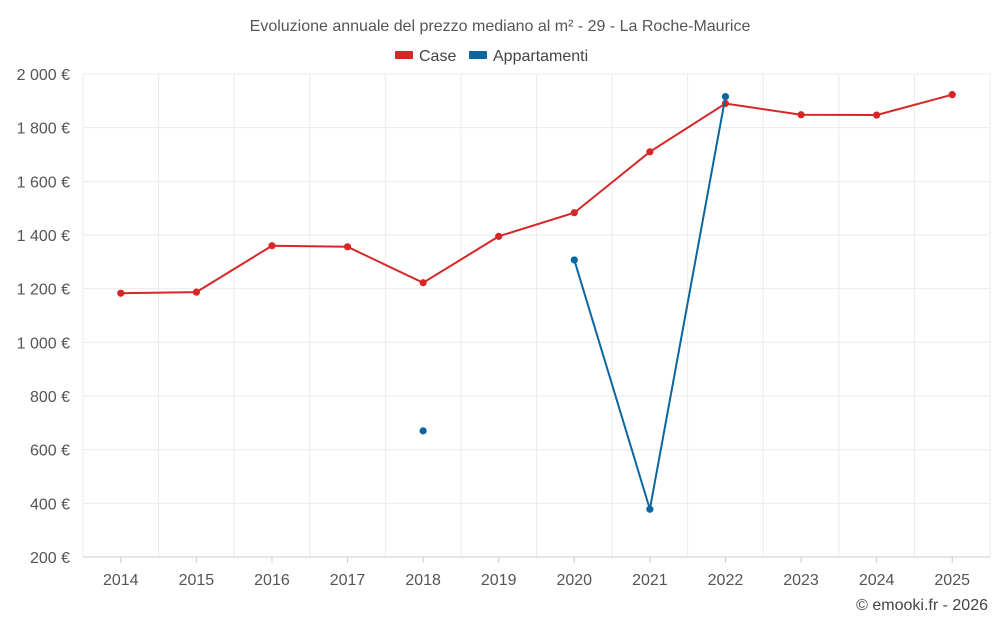 The width and height of the screenshot is (1000, 625). Describe the element at coordinates (50, 397) in the screenshot. I see `y-tick-label: 800 €` at that location.